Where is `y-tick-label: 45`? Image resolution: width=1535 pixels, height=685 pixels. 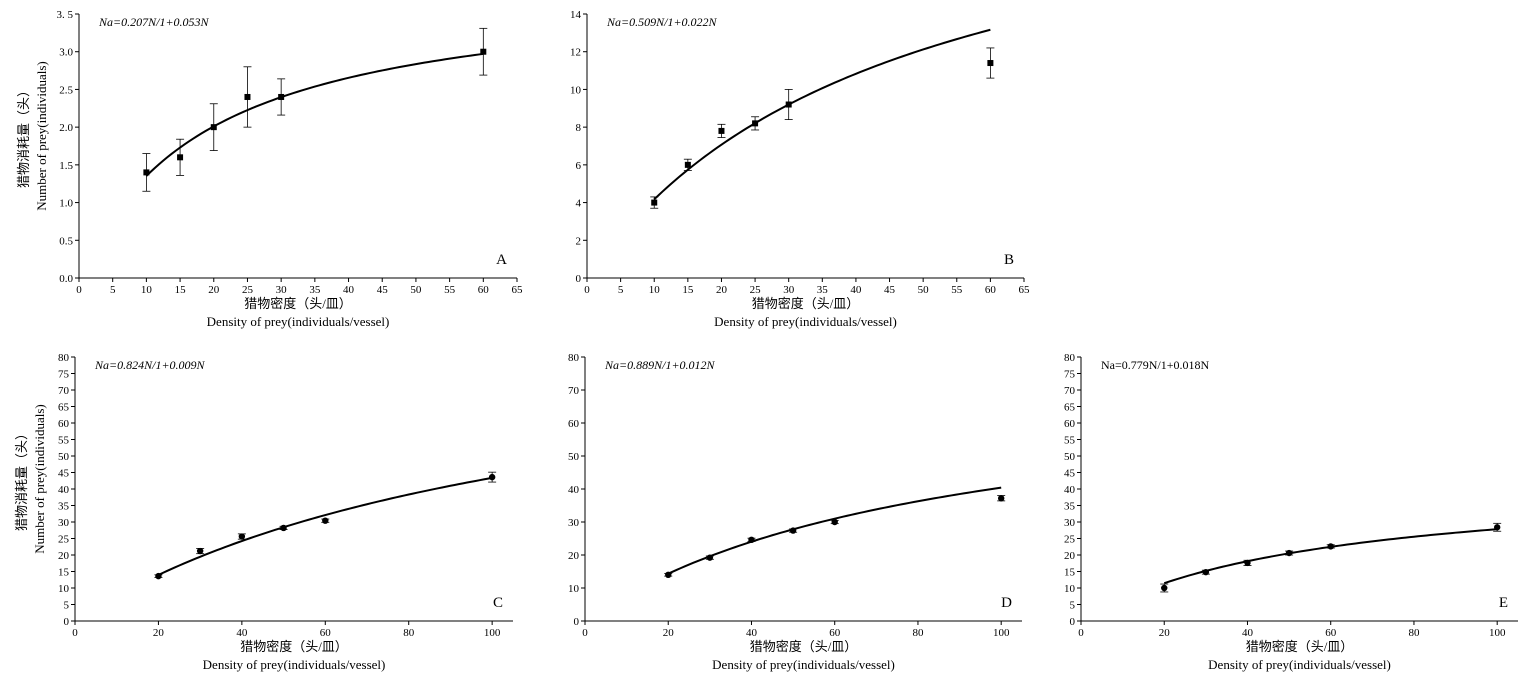
y-tick-label: 45 is located at coordinates (1070, 474).